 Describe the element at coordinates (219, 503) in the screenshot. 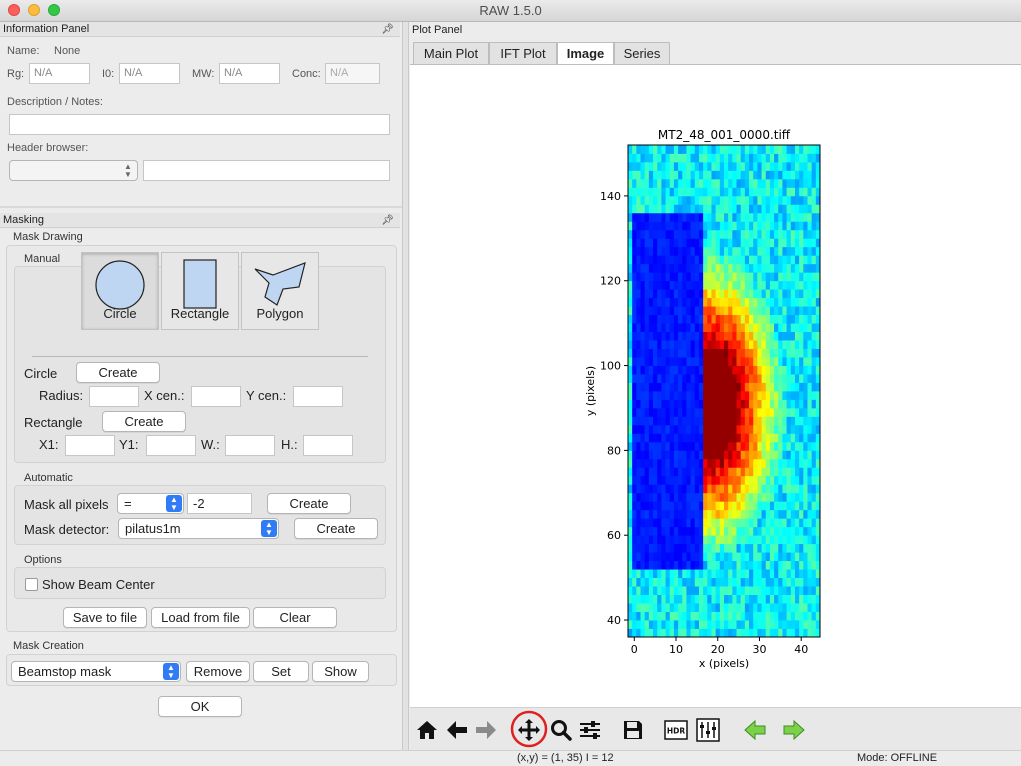

I see `mask-value-input: -2` at that location.